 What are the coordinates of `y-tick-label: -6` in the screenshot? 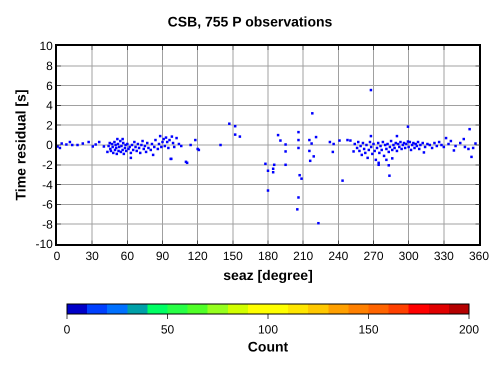 It's located at (48, 205).